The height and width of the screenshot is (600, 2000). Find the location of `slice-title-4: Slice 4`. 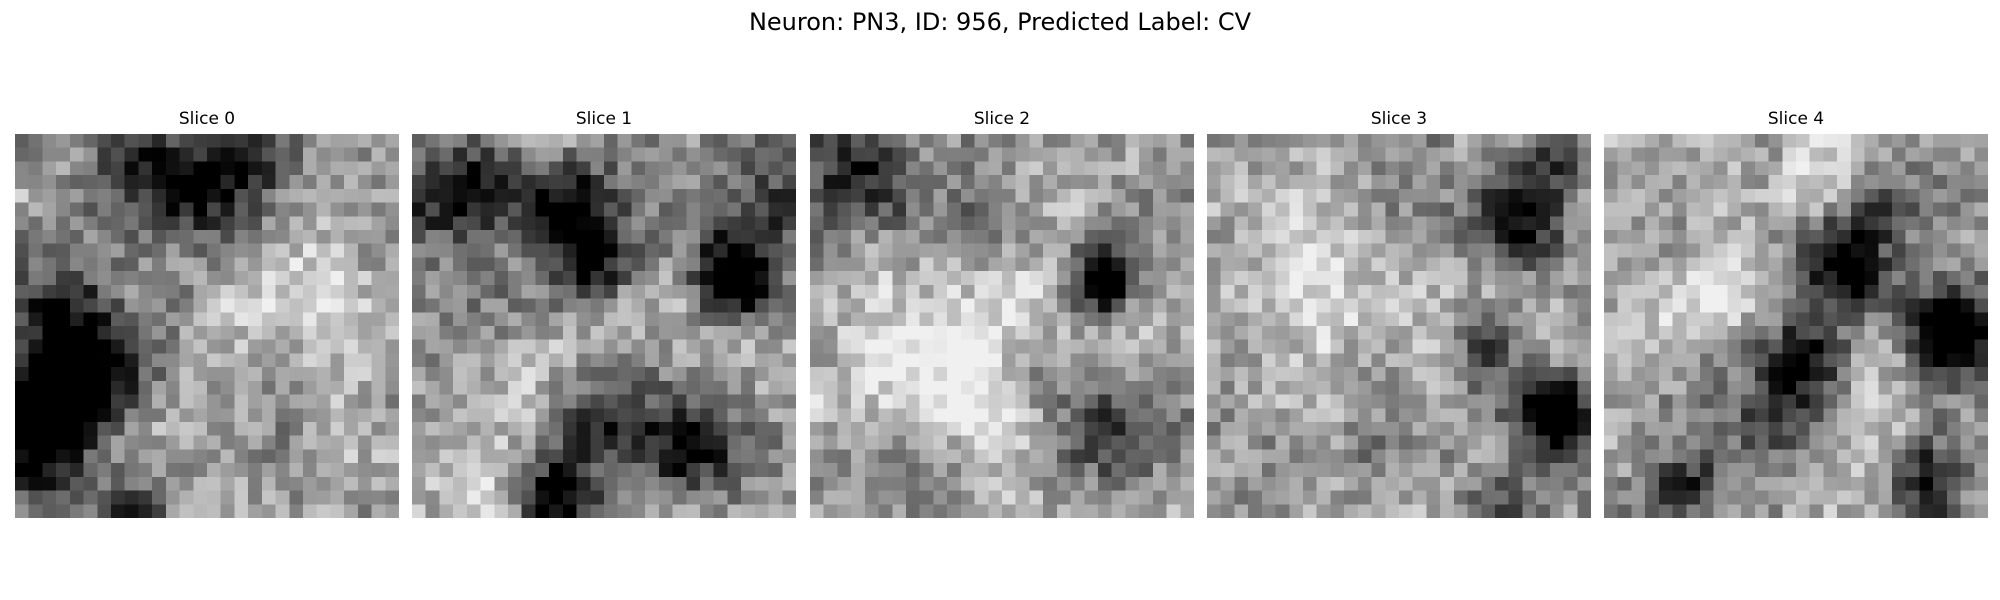

slice-title-4: Slice 4 is located at coordinates (1796, 119).